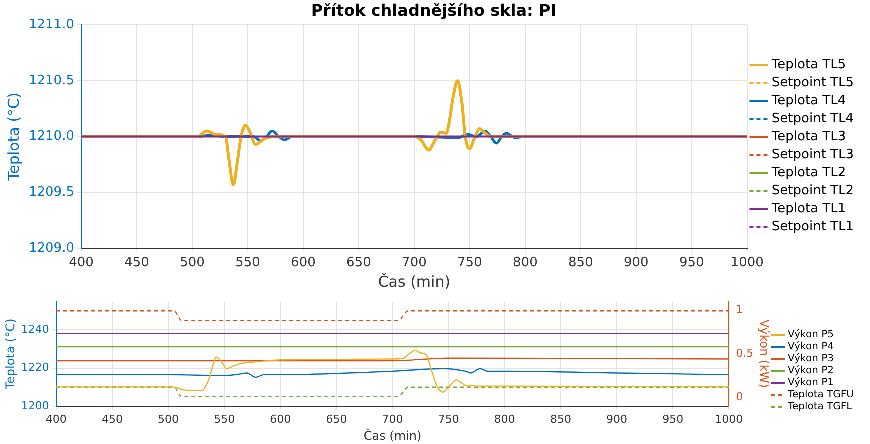  I want to click on y-tick-label: 1209.5, so click(51, 192).